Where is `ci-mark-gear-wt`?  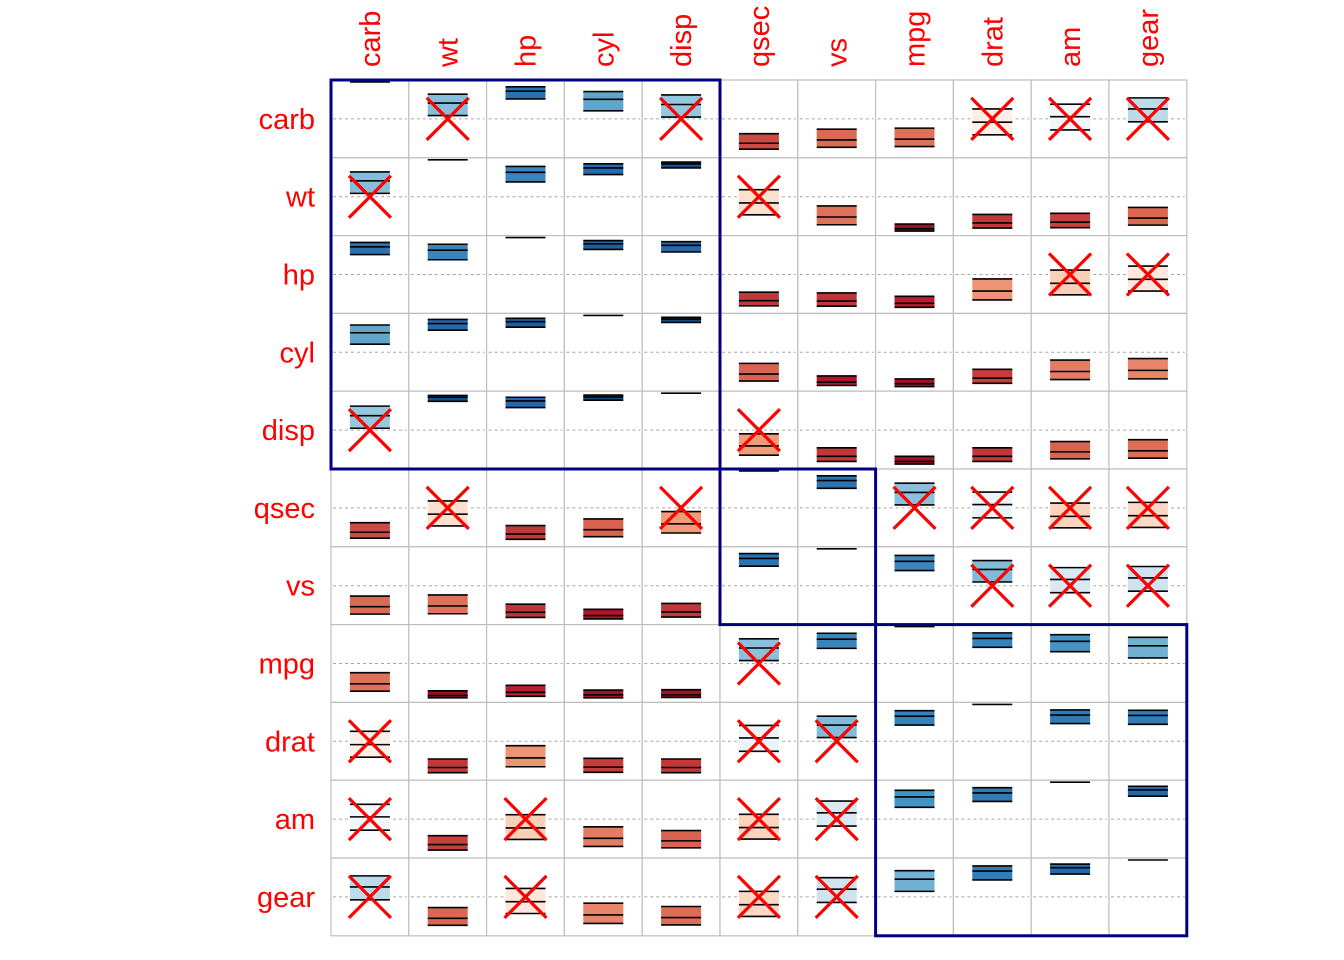
ci-mark-gear-wt is located at coordinates (447, 916).